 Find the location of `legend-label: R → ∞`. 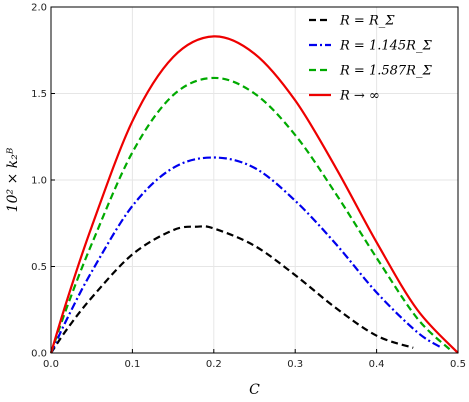

legend-label: R → ∞ is located at coordinates (359, 96).